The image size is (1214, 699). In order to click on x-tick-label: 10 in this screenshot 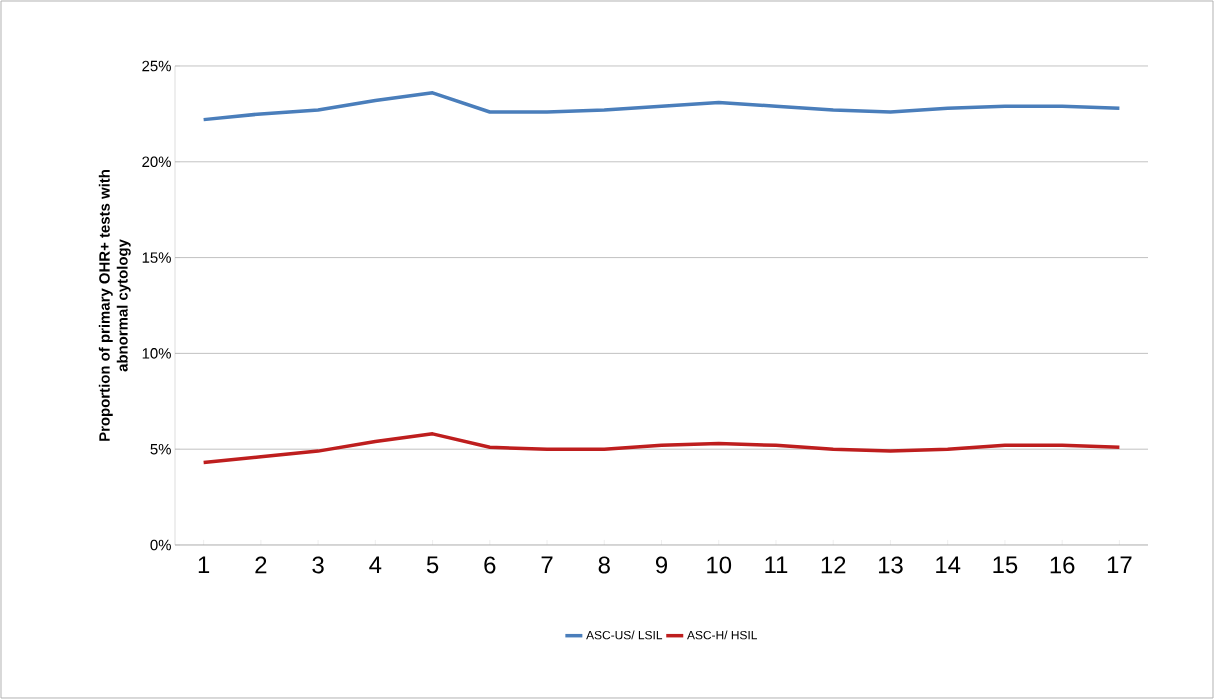, I will do `click(719, 565)`.